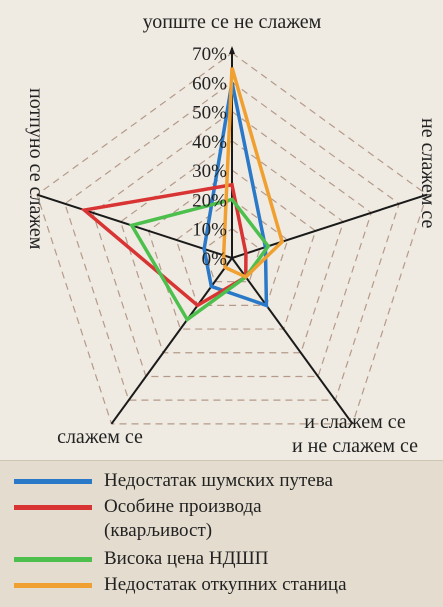 This screenshot has height=607, width=443. I want to click on tick-label: 50%, so click(209, 113).